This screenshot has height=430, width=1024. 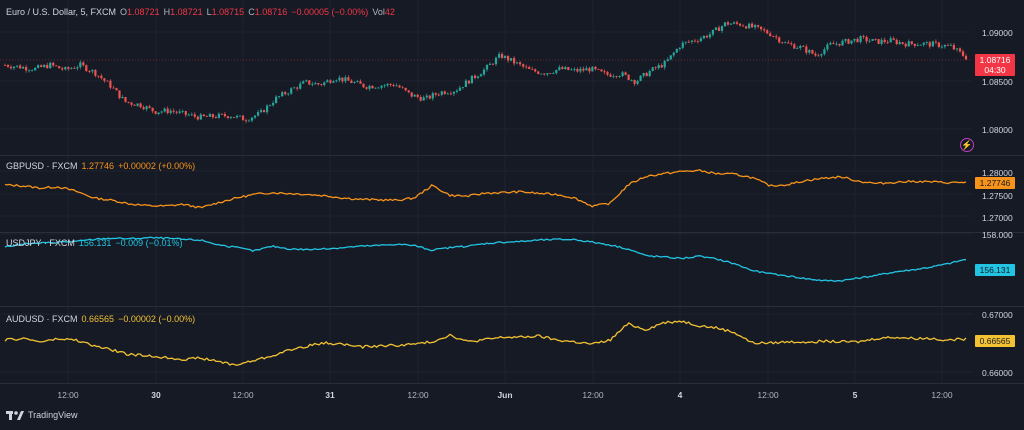 What do you see at coordinates (512, 383) in the screenshot?
I see `time-axis-separator` at bounding box center [512, 383].